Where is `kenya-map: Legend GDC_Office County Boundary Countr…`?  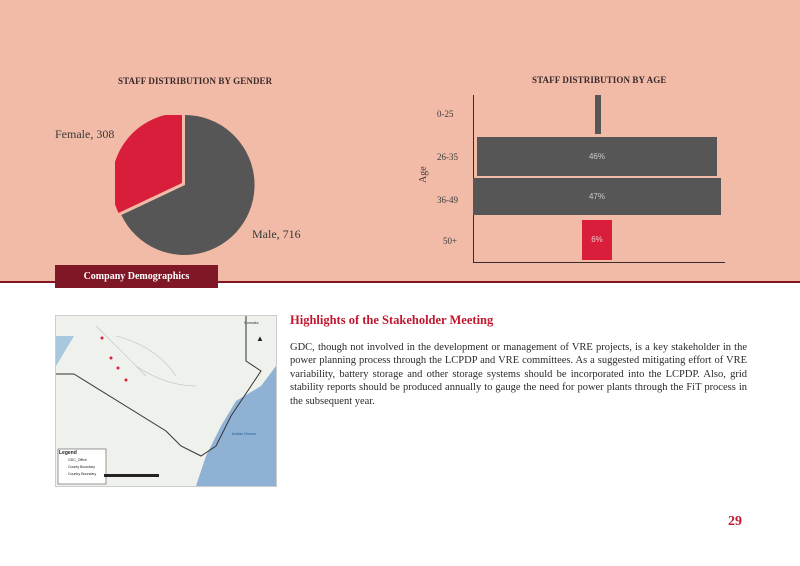
kenya-map: Legend GDC_Office County Boundary Countr… is located at coordinates (166, 401).